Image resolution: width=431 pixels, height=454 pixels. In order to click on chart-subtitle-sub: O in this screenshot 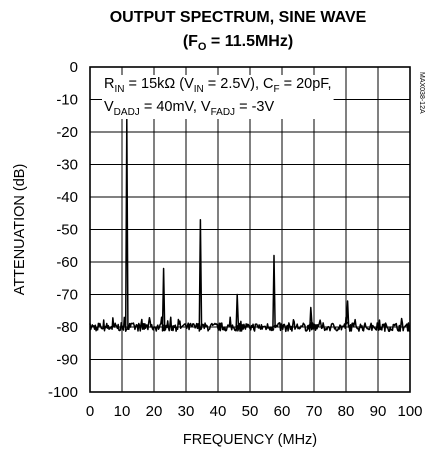, I will do `click(202, 47)`.